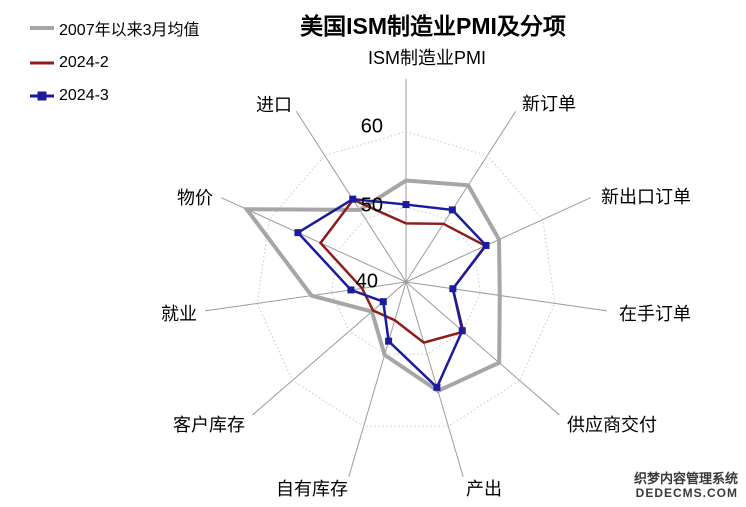 Image resolution: width=746 pixels, height=507 pixels. I want to click on legend-label: 2024-3, so click(84, 95).